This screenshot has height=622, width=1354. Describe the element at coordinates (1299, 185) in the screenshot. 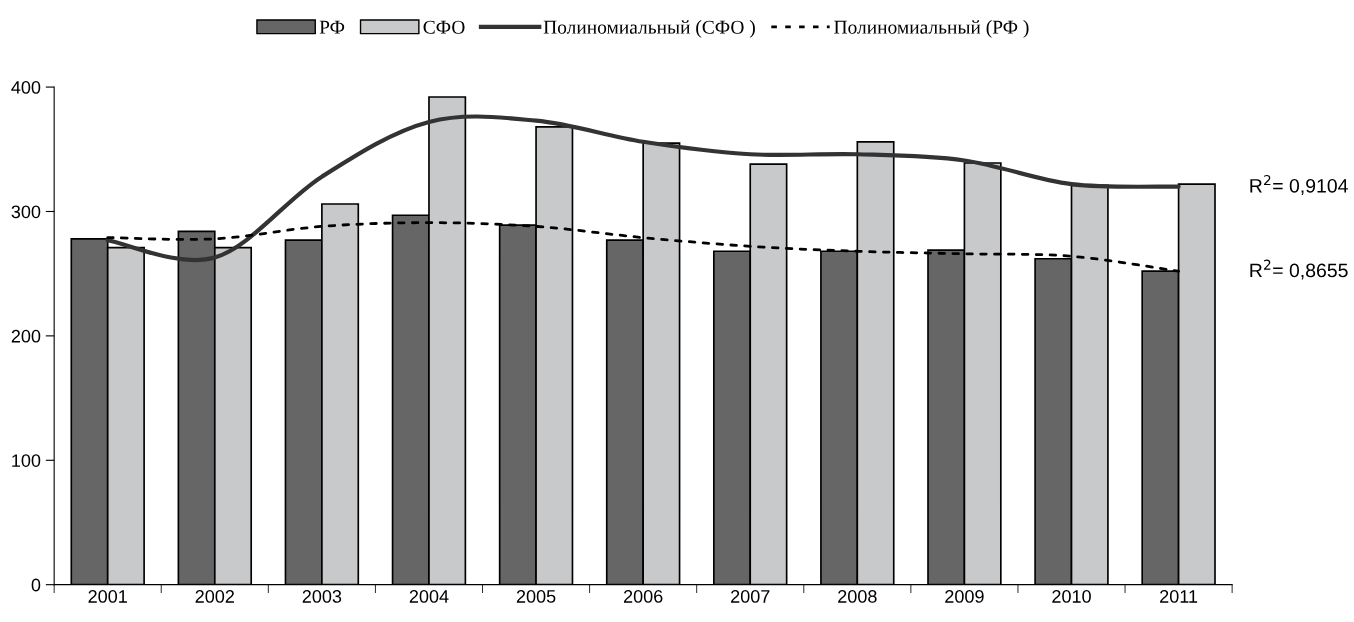

I see `text: R$^{2}$= 0,9104` at that location.